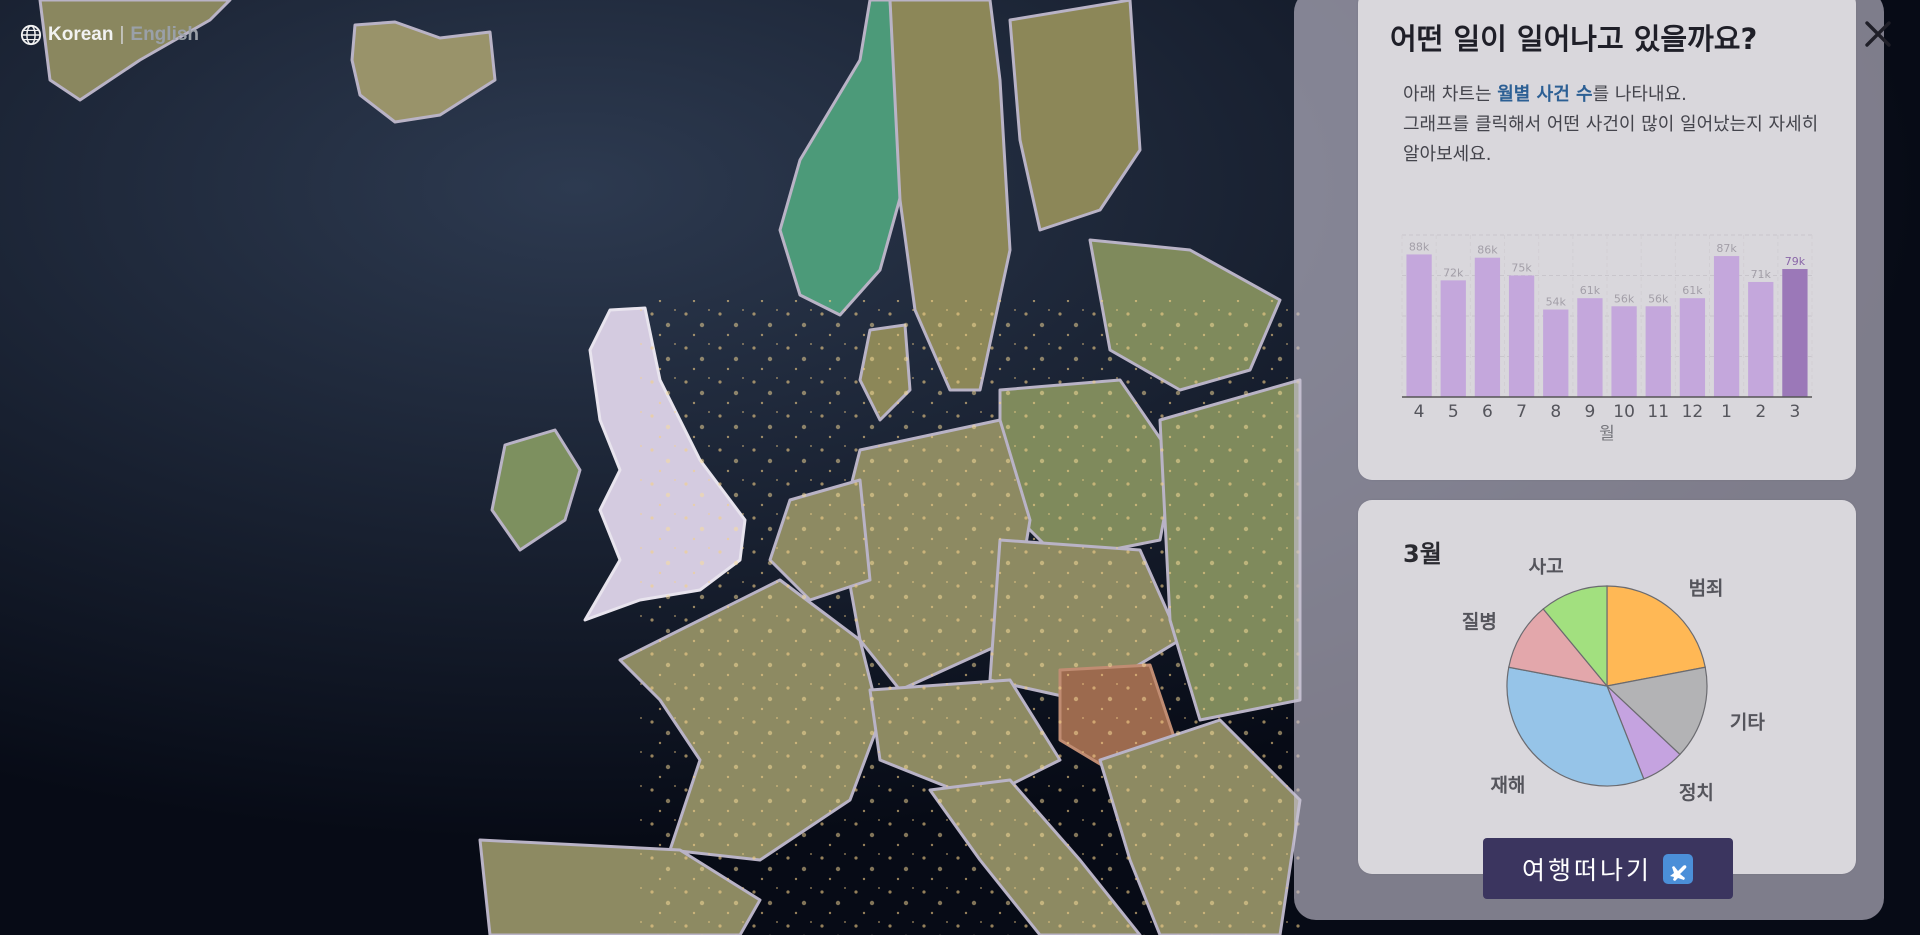  I want to click on bar-data-label: 86k, so click(1487, 250).